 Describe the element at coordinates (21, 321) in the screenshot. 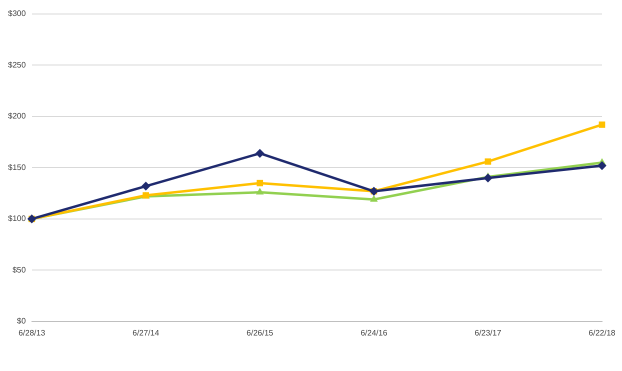

I see `y-tick-label: $0` at that location.